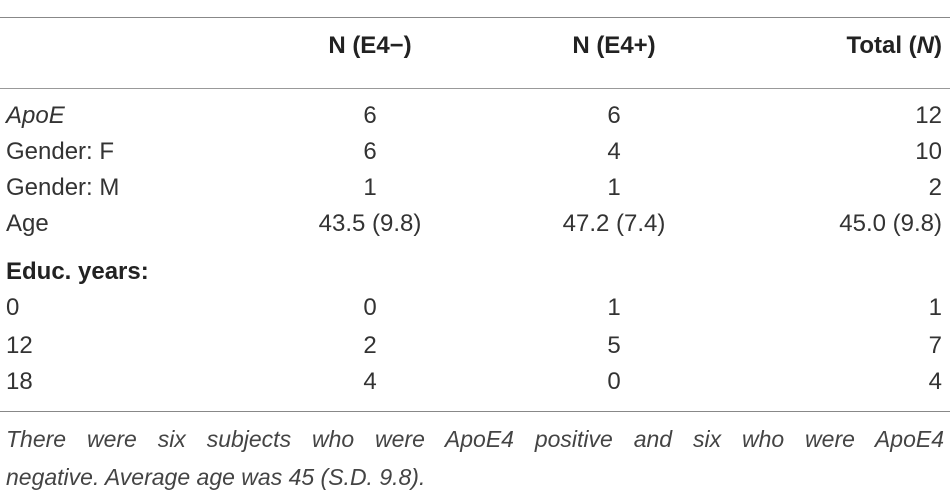 The image size is (950, 498). I want to click on cell-e4-positive: 5, so click(614, 345).